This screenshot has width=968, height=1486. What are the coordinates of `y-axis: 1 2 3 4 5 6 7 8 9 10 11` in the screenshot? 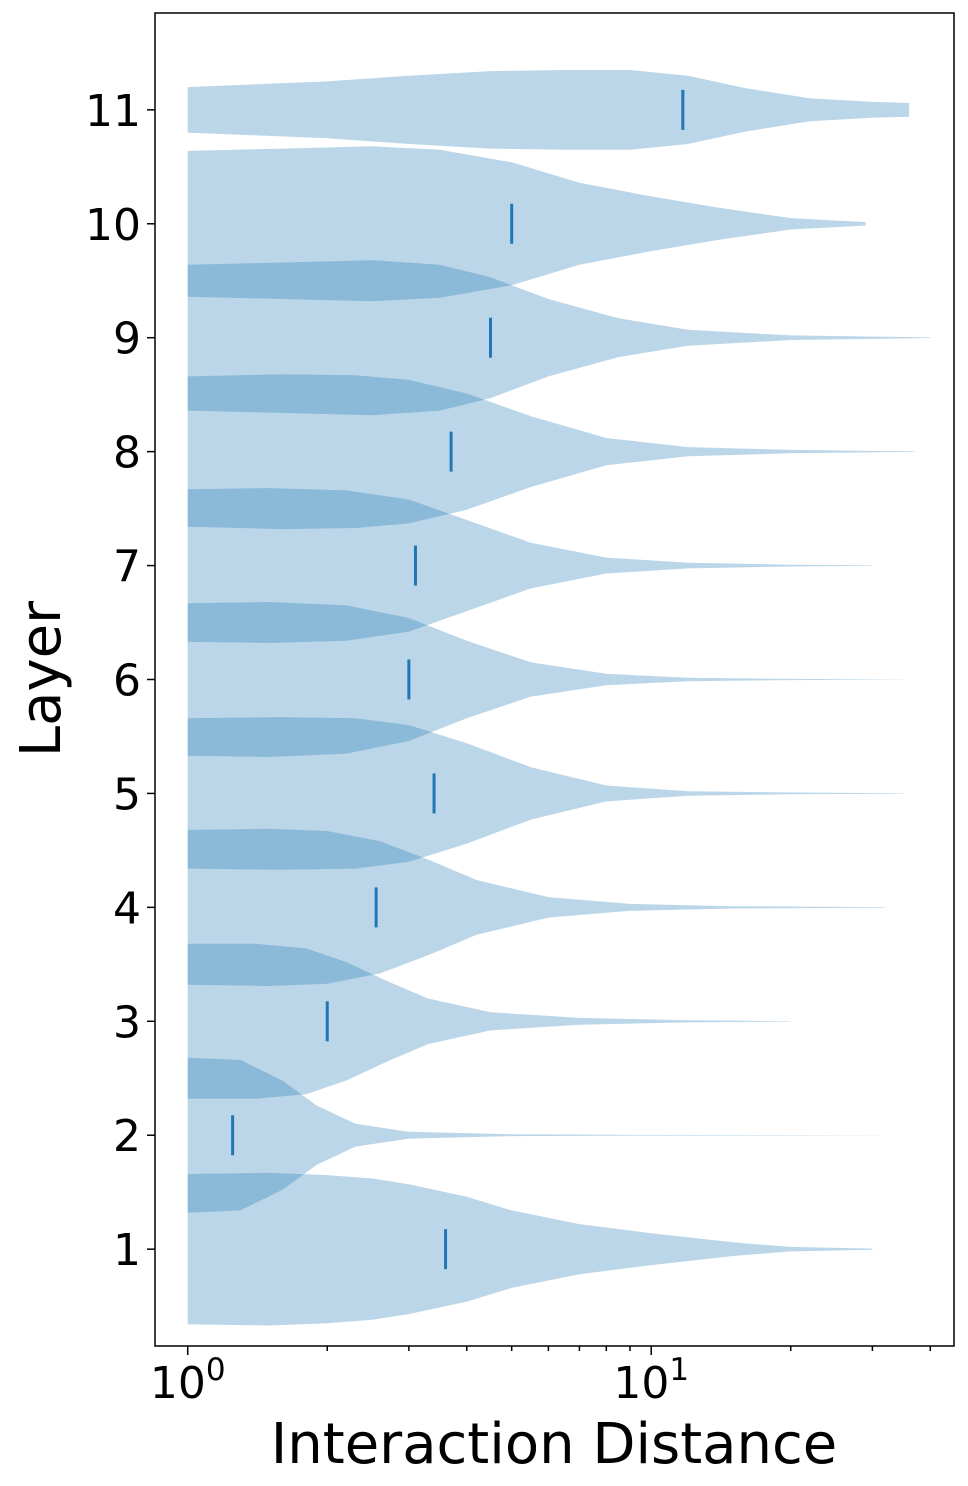 It's located at (120, 681).